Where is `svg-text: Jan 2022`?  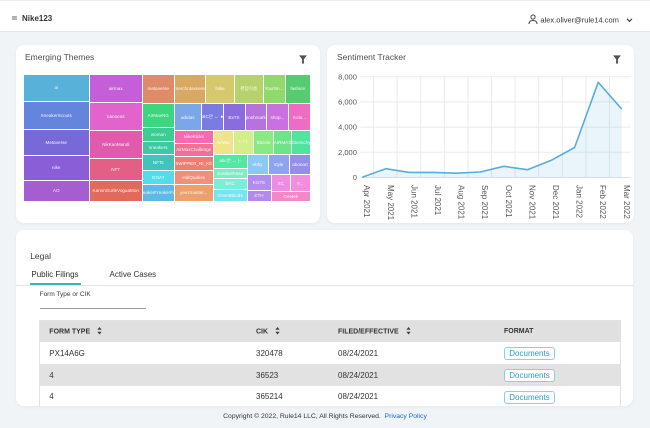 svg-text: Jan 2022 is located at coordinates (579, 201).